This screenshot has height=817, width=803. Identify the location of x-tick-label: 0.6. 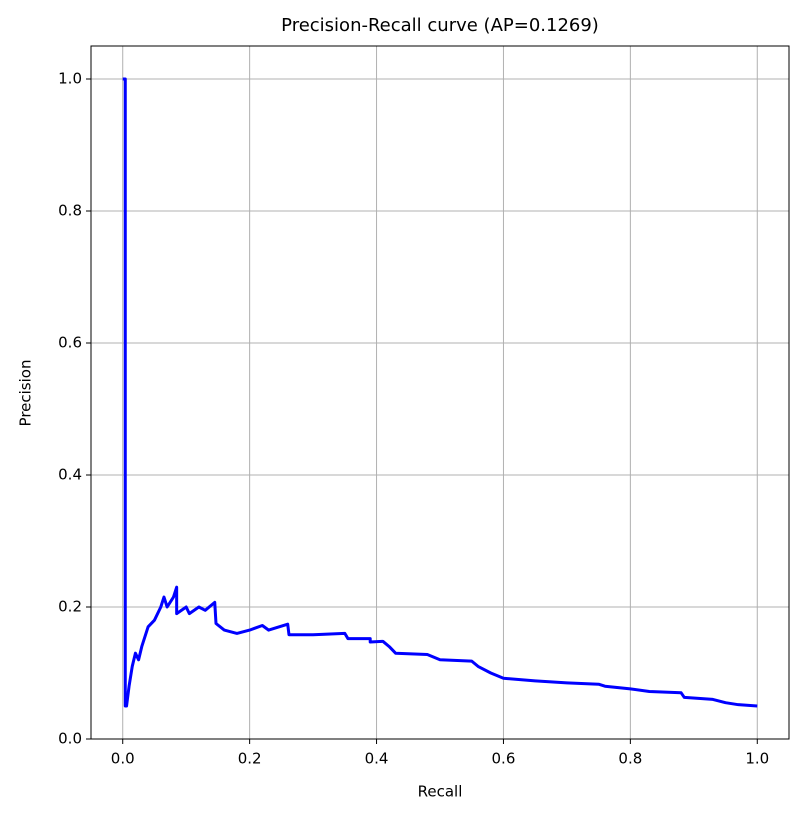
(504, 759).